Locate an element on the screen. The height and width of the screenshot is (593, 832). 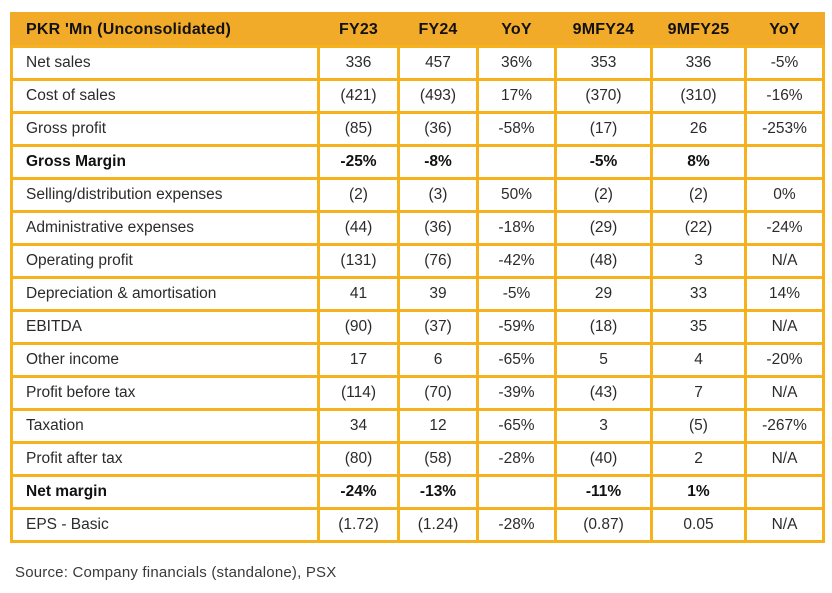
value-cell: (17) is located at coordinates (603, 129).